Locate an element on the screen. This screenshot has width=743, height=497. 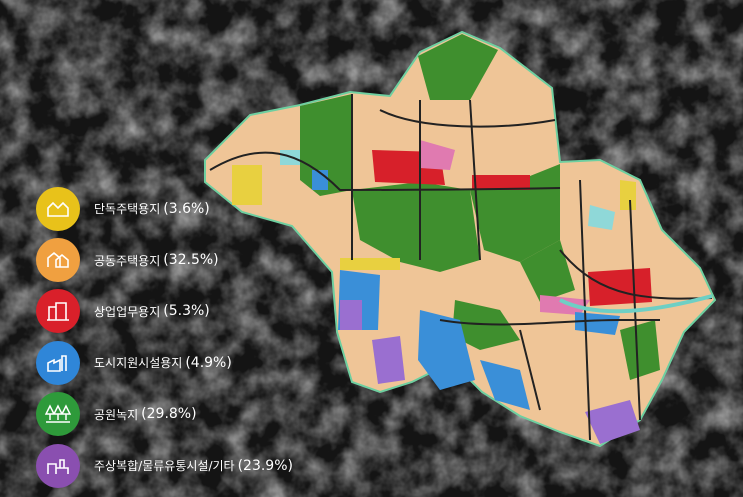
legend-share: (29.8%) is located at coordinates (169, 414).